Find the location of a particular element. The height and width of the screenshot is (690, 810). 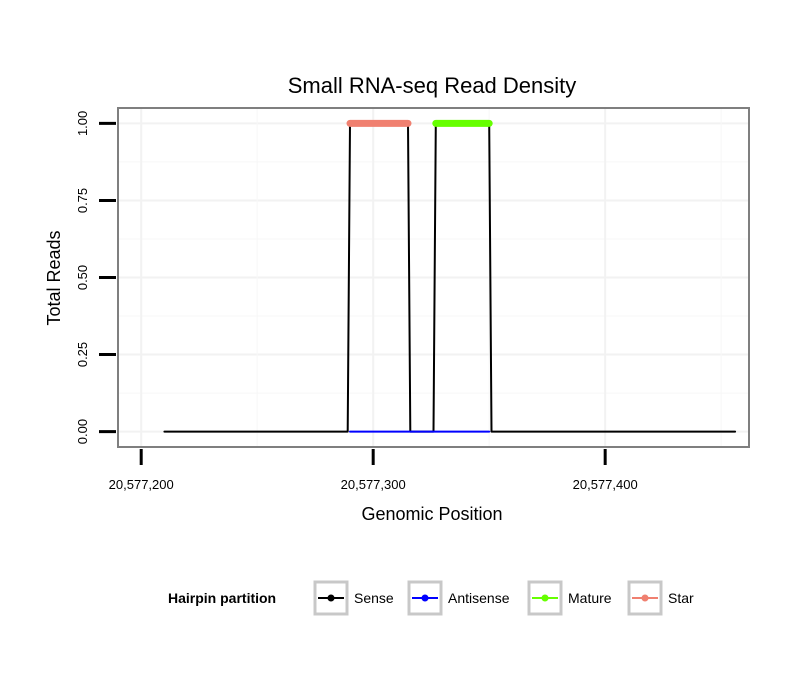

y-tick-label: 0.50 is located at coordinates (82, 277).